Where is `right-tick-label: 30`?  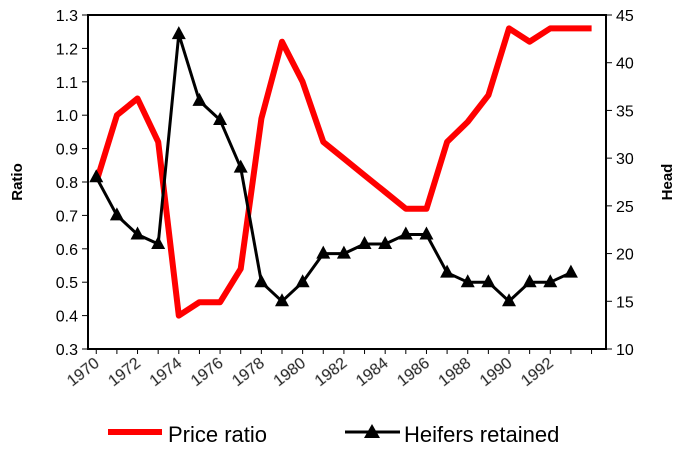
right-tick-label: 30 is located at coordinates (625, 159).